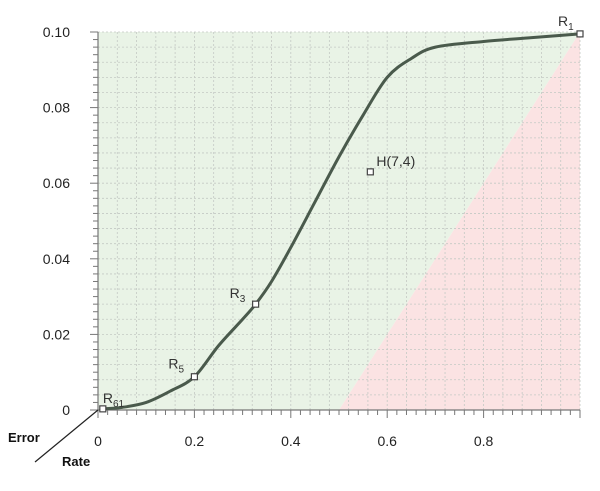  What do you see at coordinates (76, 461) in the screenshot?
I see `x-axis-name: Rate` at bounding box center [76, 461].